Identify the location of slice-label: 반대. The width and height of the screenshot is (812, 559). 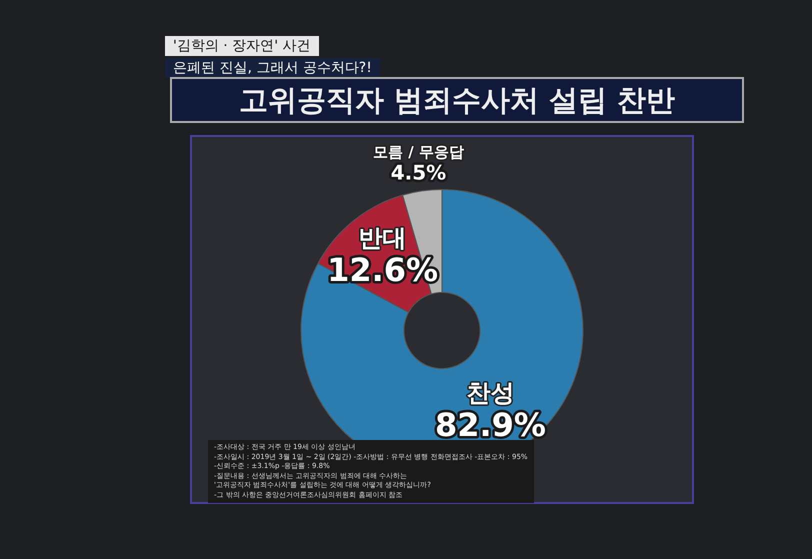
(382, 238).